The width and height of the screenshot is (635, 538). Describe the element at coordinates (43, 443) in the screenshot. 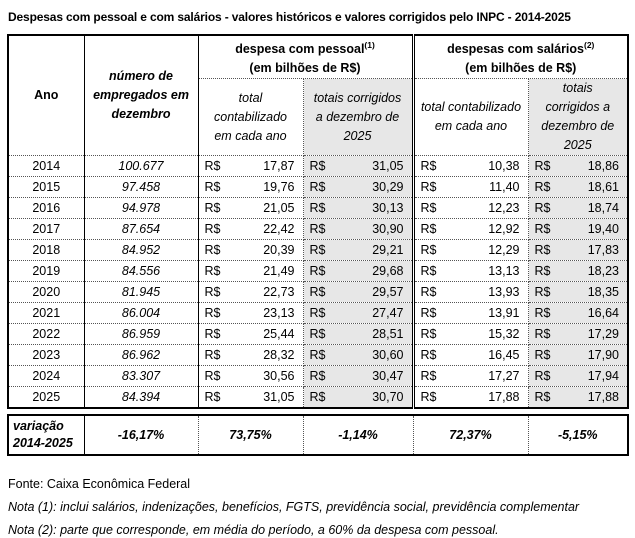

I see `variation-label-line2: 2014-2025` at that location.